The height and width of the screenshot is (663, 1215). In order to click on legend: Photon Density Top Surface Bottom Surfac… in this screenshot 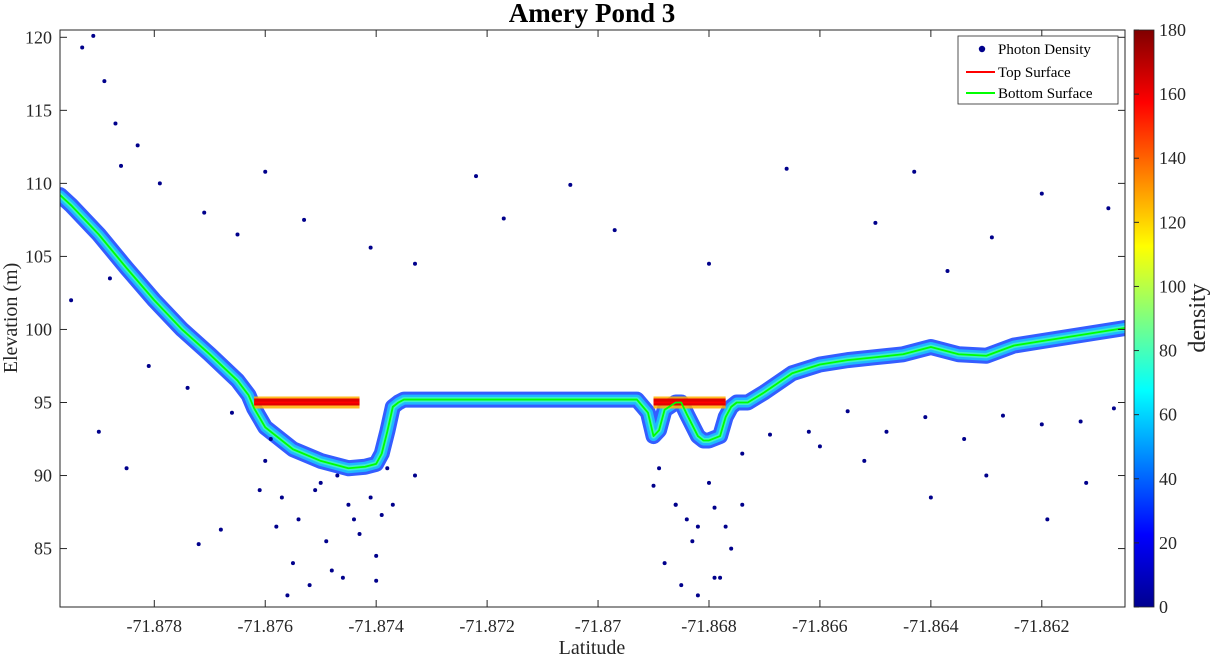, I will do `click(1038, 70)`.